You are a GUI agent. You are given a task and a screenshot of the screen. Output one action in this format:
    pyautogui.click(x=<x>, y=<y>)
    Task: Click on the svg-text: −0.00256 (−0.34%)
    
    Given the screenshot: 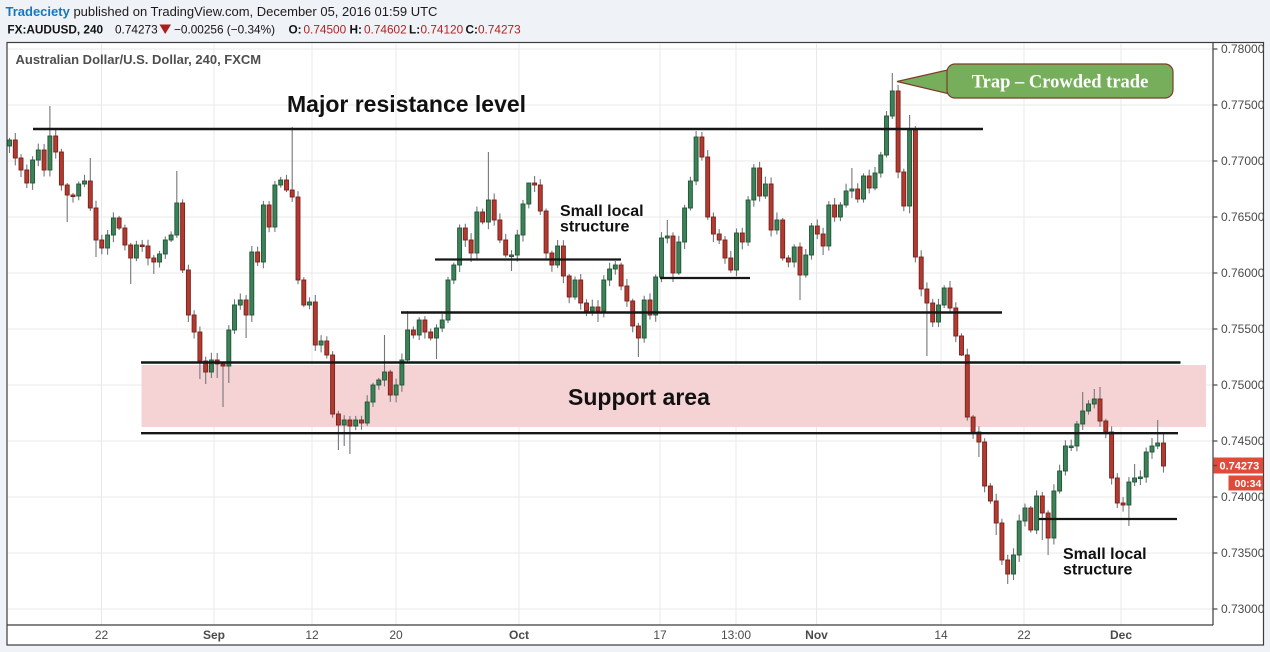 What is the action you would take?
    pyautogui.click(x=224, y=30)
    